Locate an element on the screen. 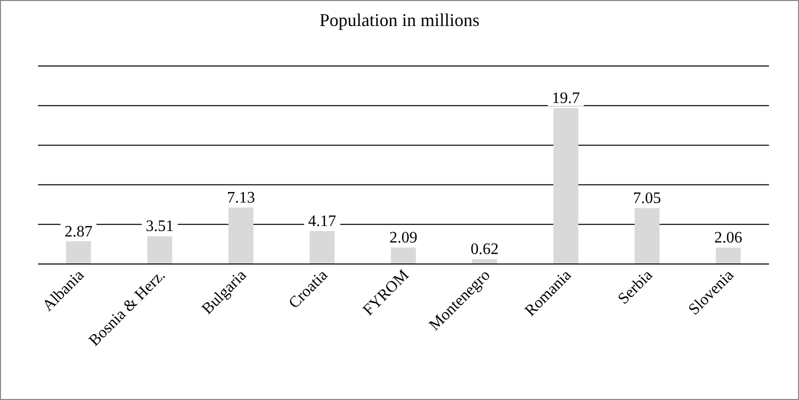 This screenshot has width=799, height=400. data-label: 4.17 is located at coordinates (322, 221).